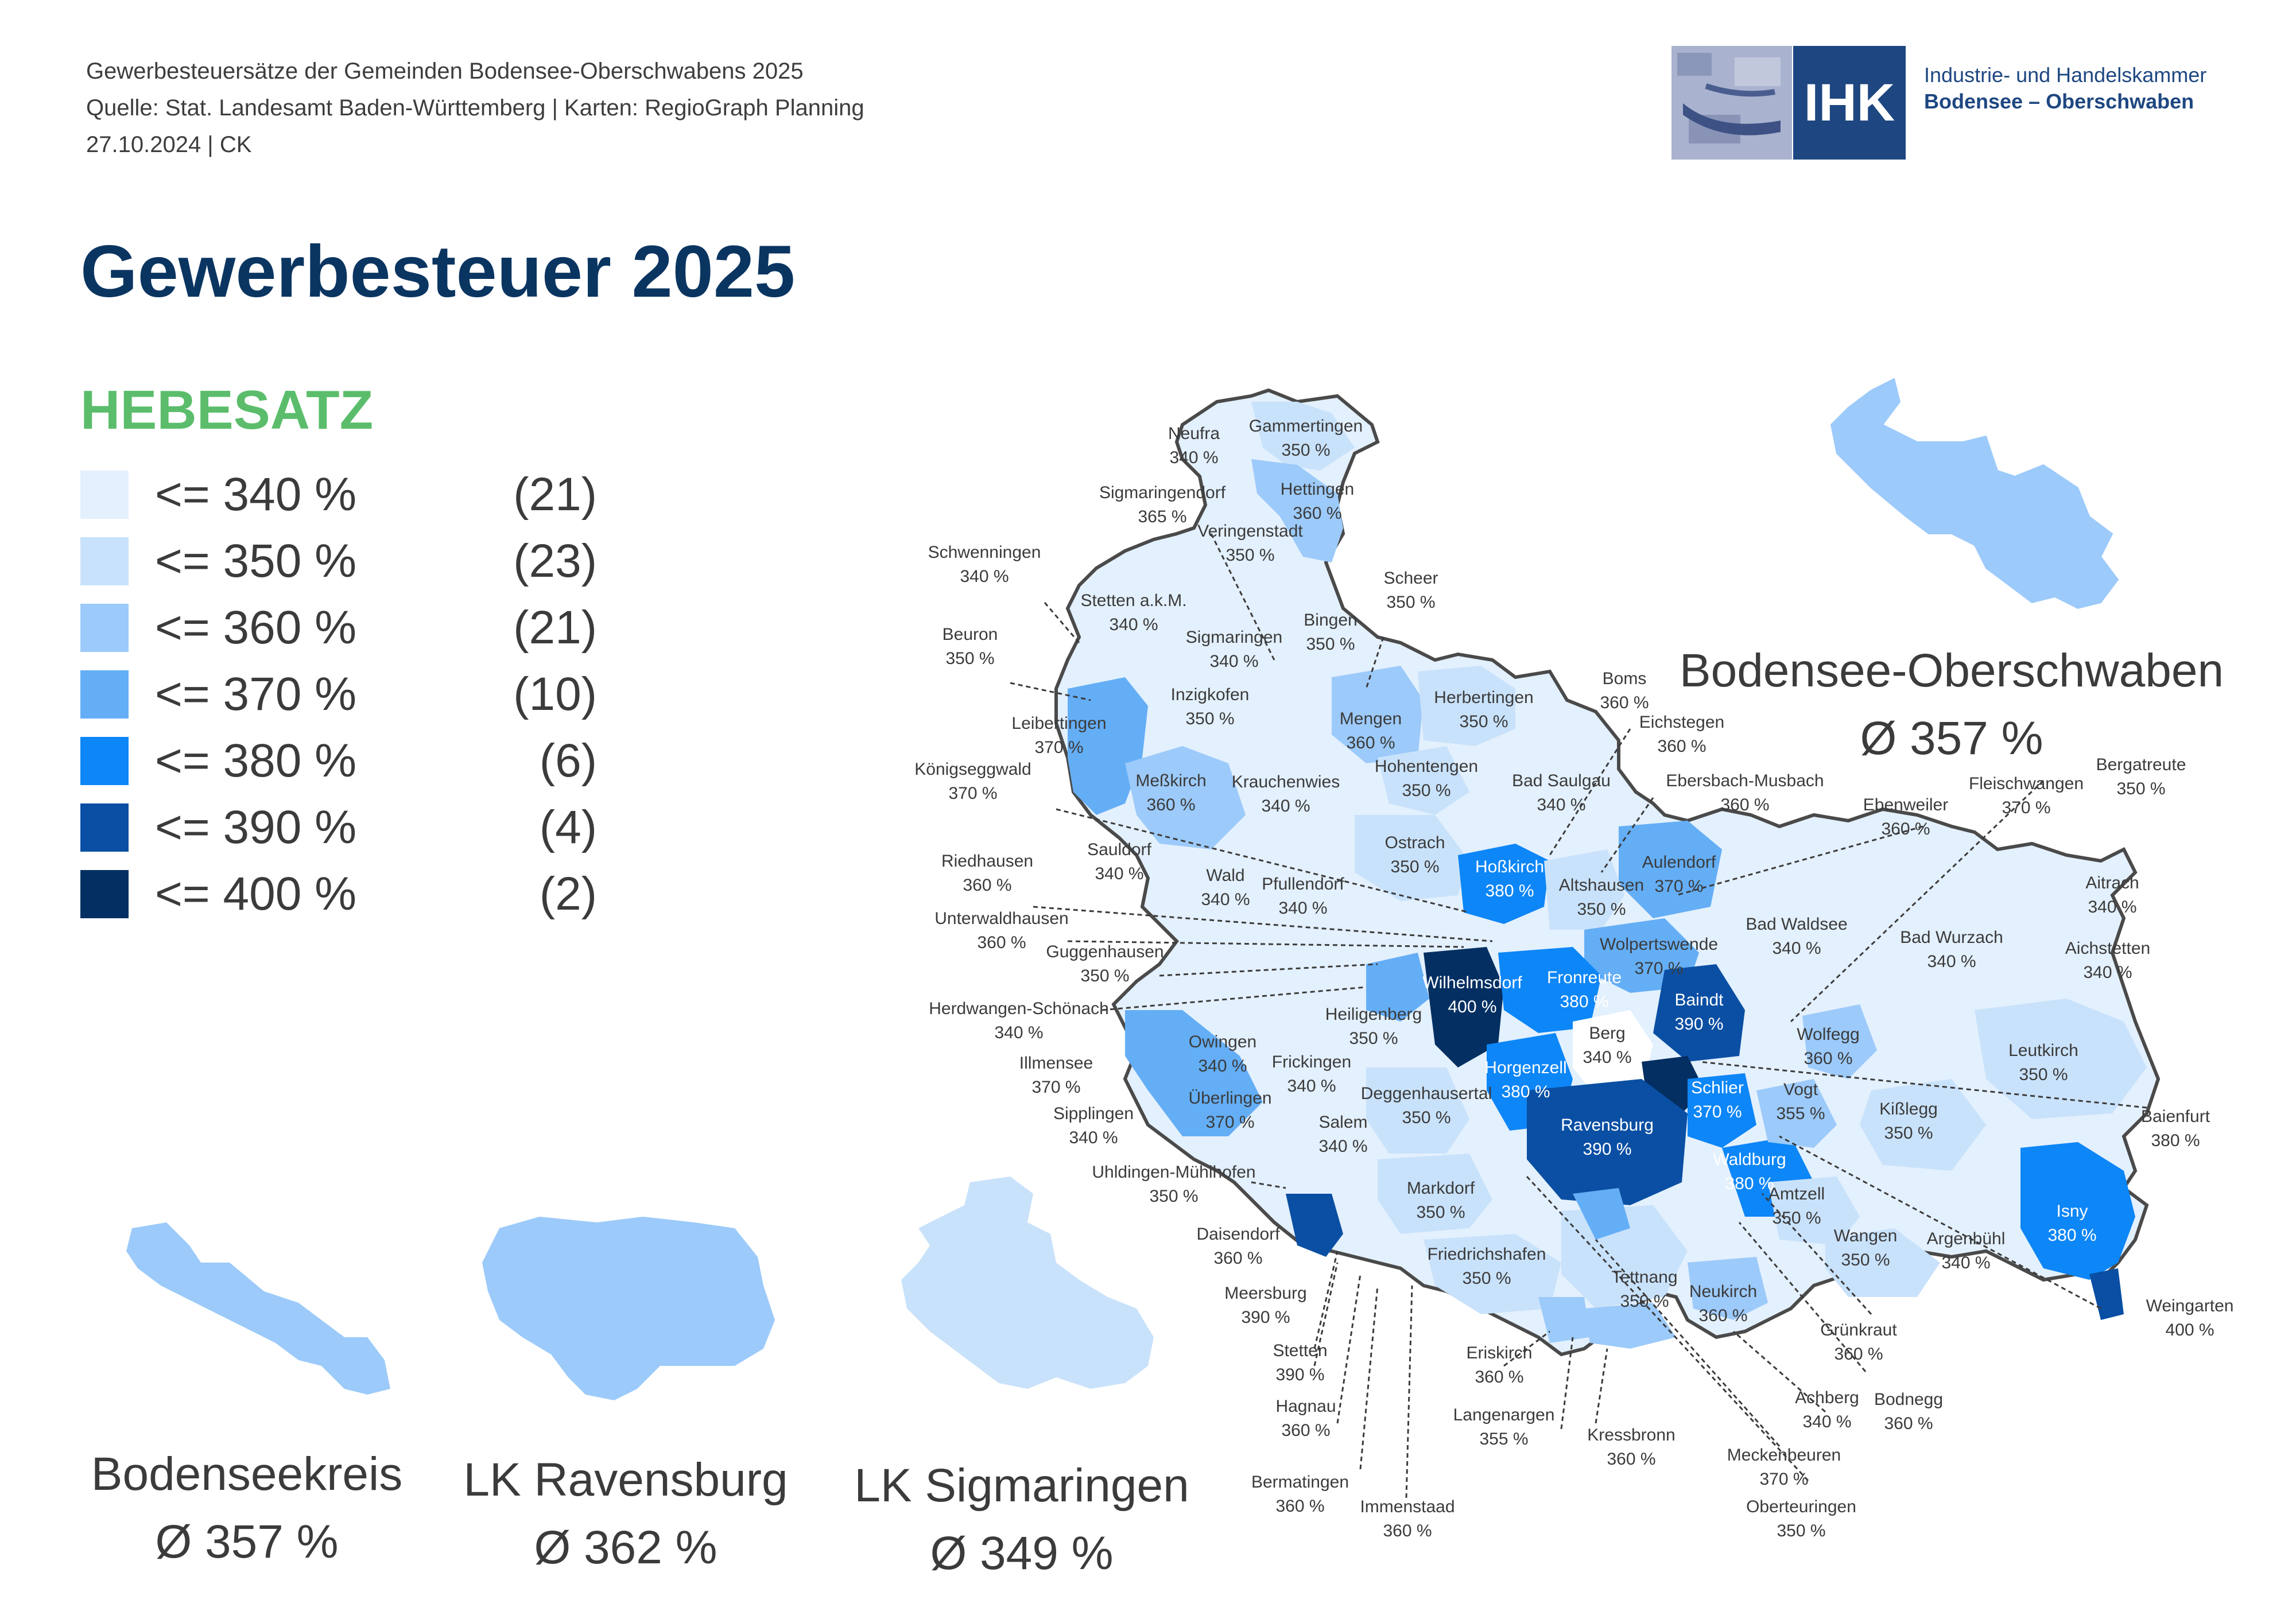  What do you see at coordinates (984, 564) in the screenshot?
I see `municipality-label: Schwenningen 340 %` at bounding box center [984, 564].